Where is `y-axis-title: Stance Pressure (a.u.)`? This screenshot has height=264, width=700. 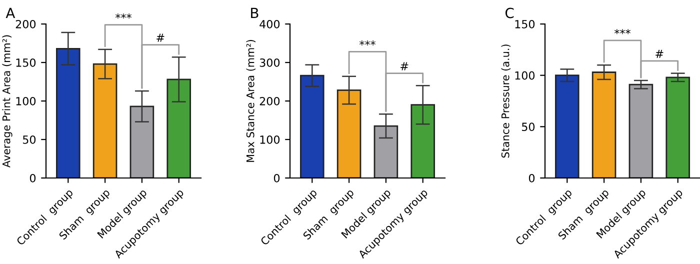 y-axis-title: Stance Pressure (a.u.) is located at coordinates (505, 101).